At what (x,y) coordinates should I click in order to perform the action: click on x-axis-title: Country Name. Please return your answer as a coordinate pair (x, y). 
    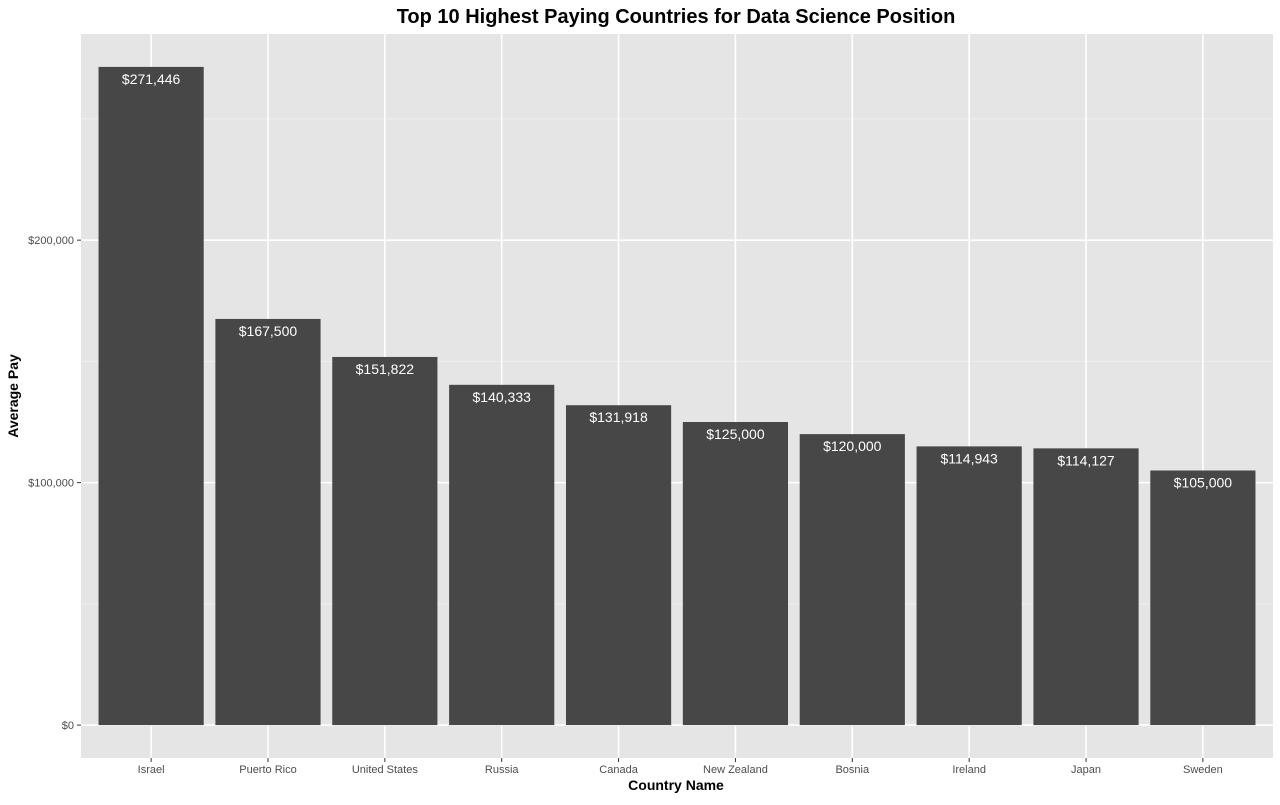
    Looking at the image, I should click on (676, 785).